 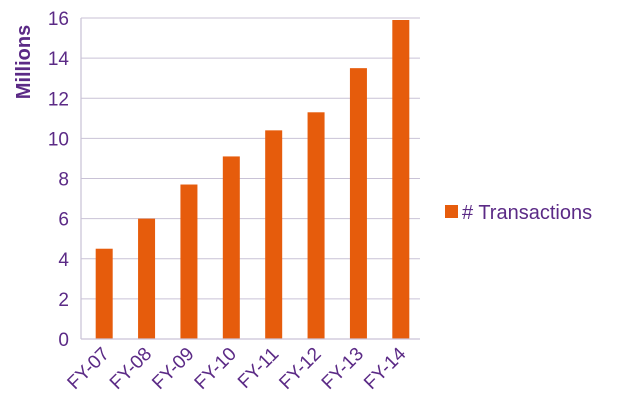 What do you see at coordinates (258, 368) in the screenshot?
I see `x-tick-label: FY-11` at bounding box center [258, 368].